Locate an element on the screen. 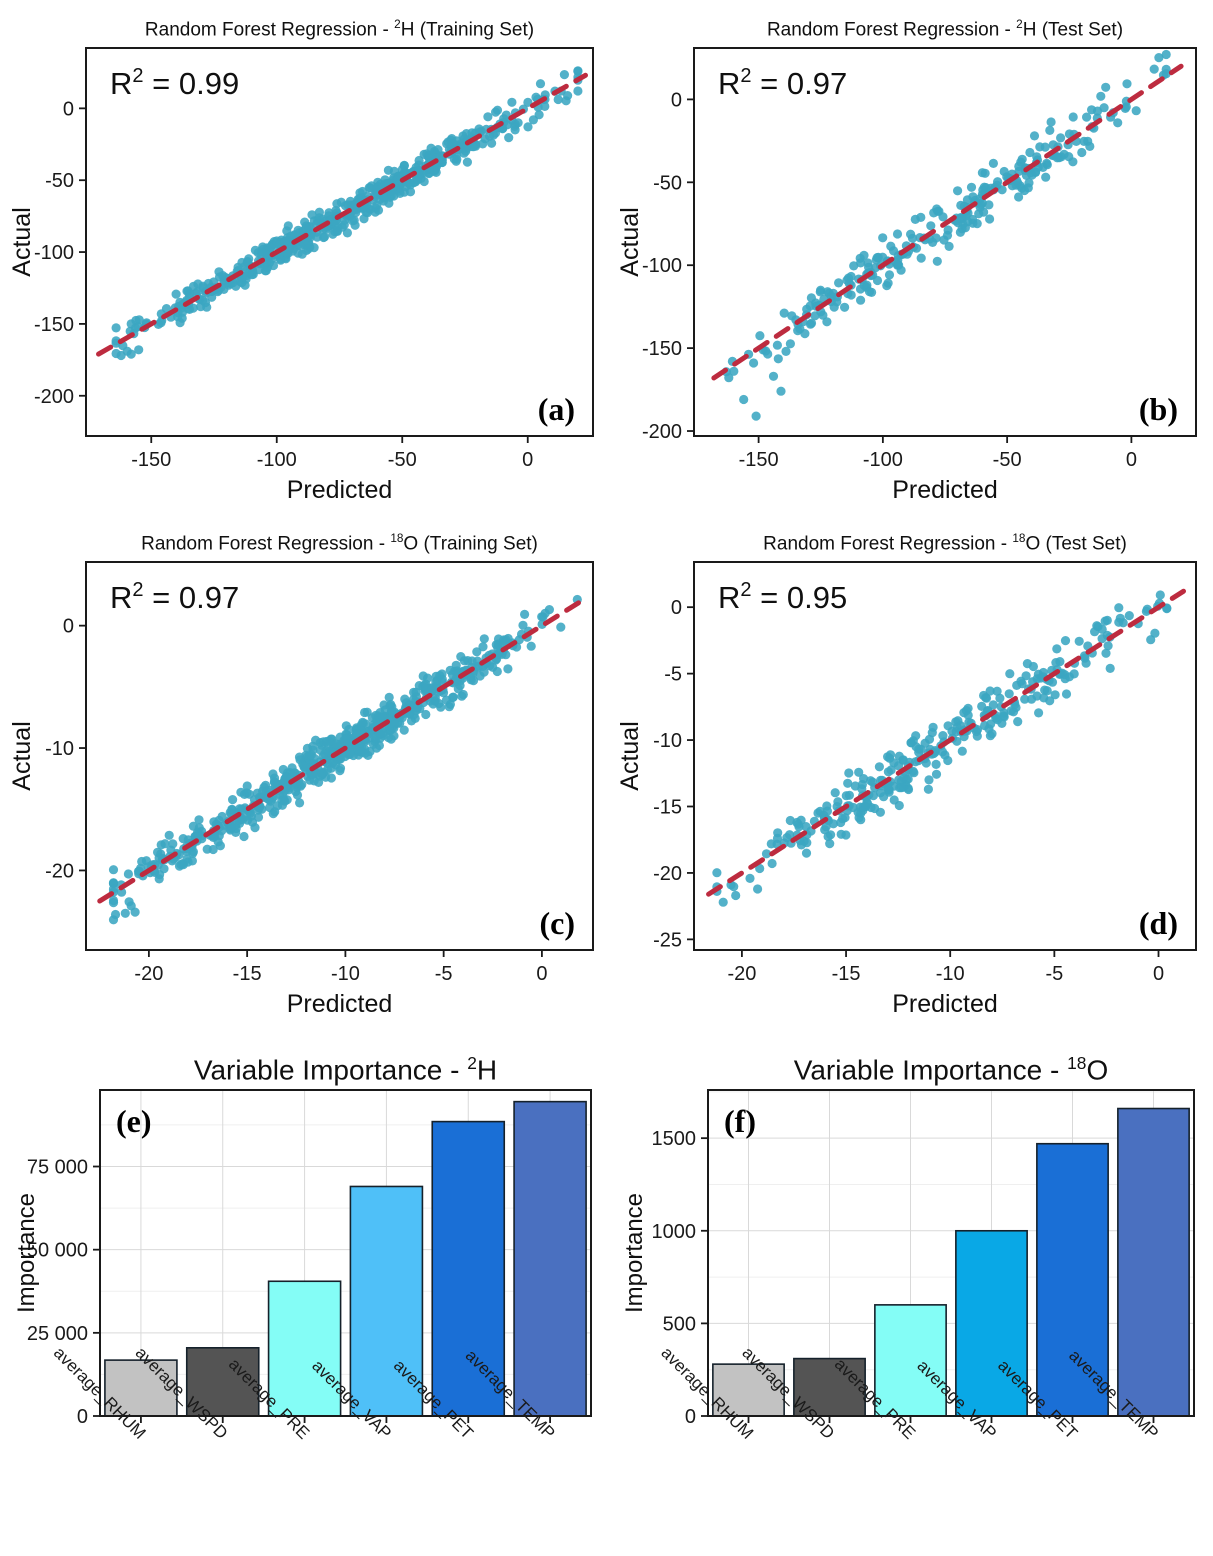  panel-f-title-sup: 18 is located at coordinates (1077, 1063).